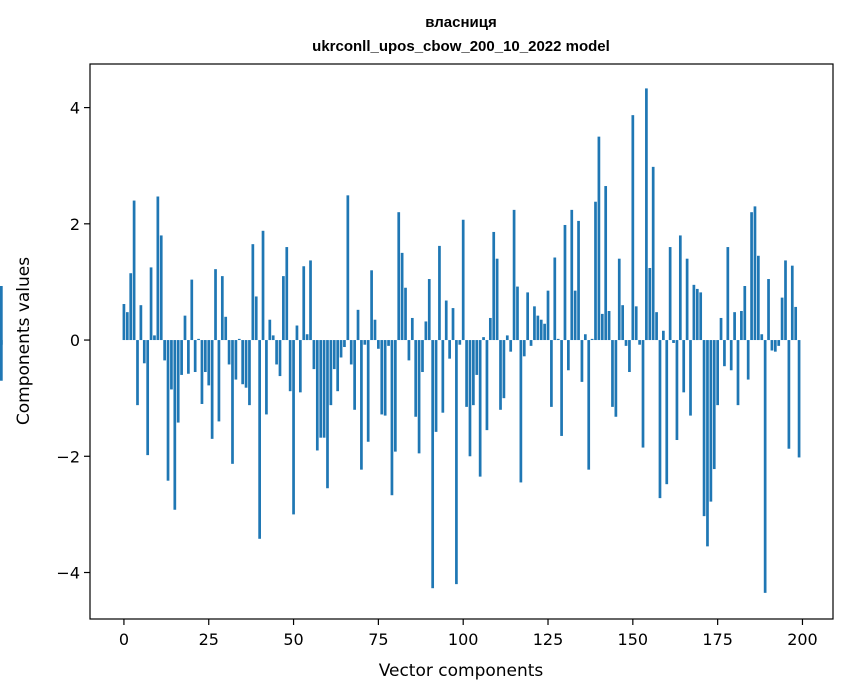  What do you see at coordinates (461, 22) in the screenshot?
I see `chart-title-line1: власниця` at bounding box center [461, 22].